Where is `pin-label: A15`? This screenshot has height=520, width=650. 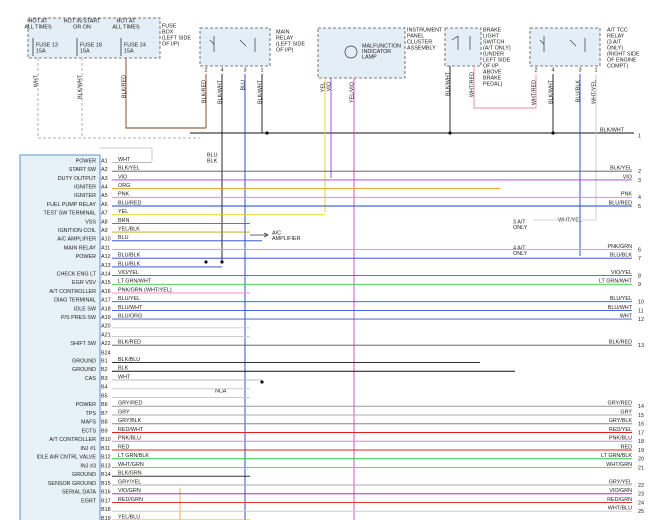
pin-label: A15 is located at coordinates (106, 283).